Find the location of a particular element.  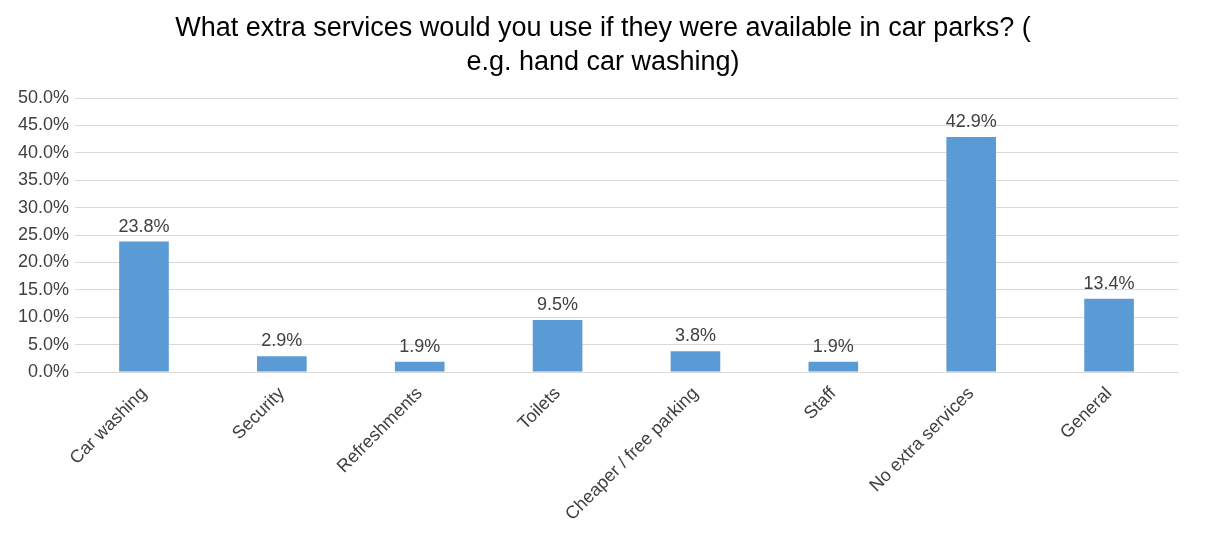

data-label: 9.5% is located at coordinates (558, 303).